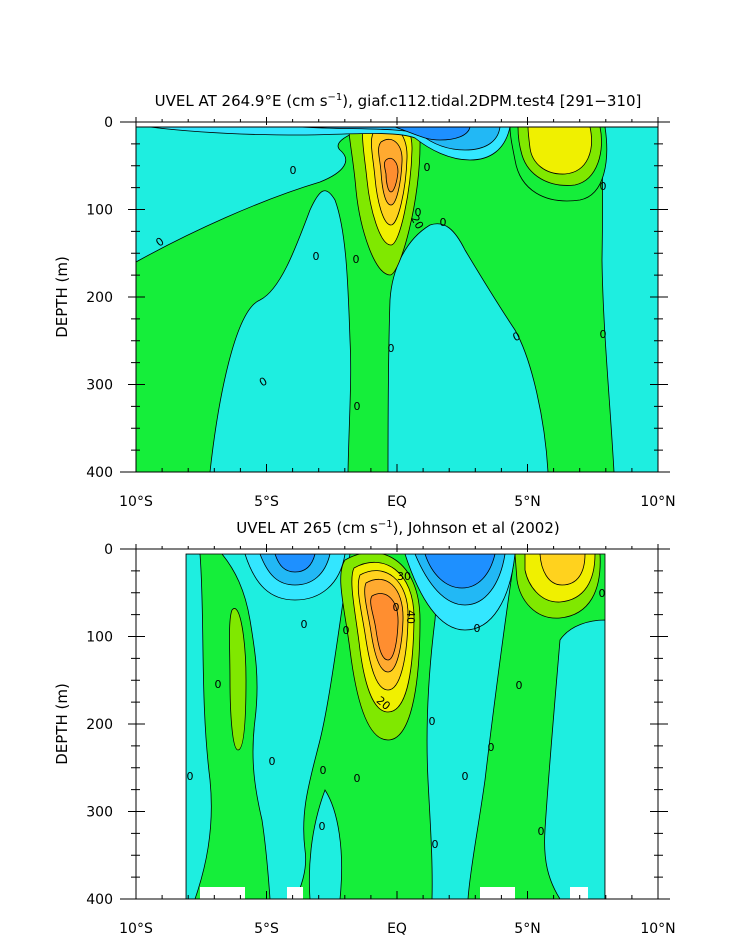  I want to click on fill2-c0-e, so click(325, 844).